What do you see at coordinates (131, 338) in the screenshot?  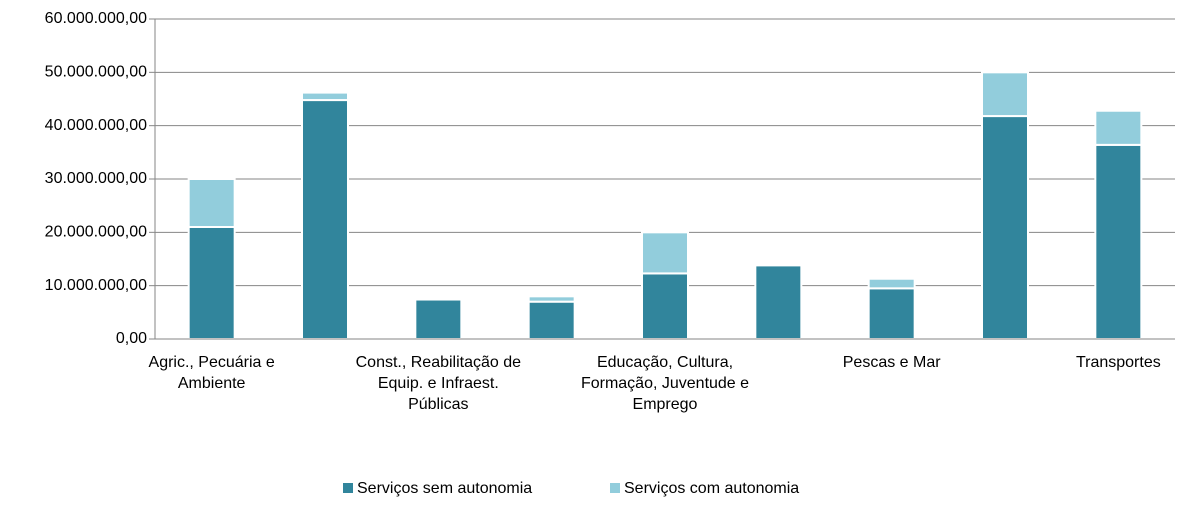 I see `y-tick-label: 0,00` at bounding box center [131, 338].